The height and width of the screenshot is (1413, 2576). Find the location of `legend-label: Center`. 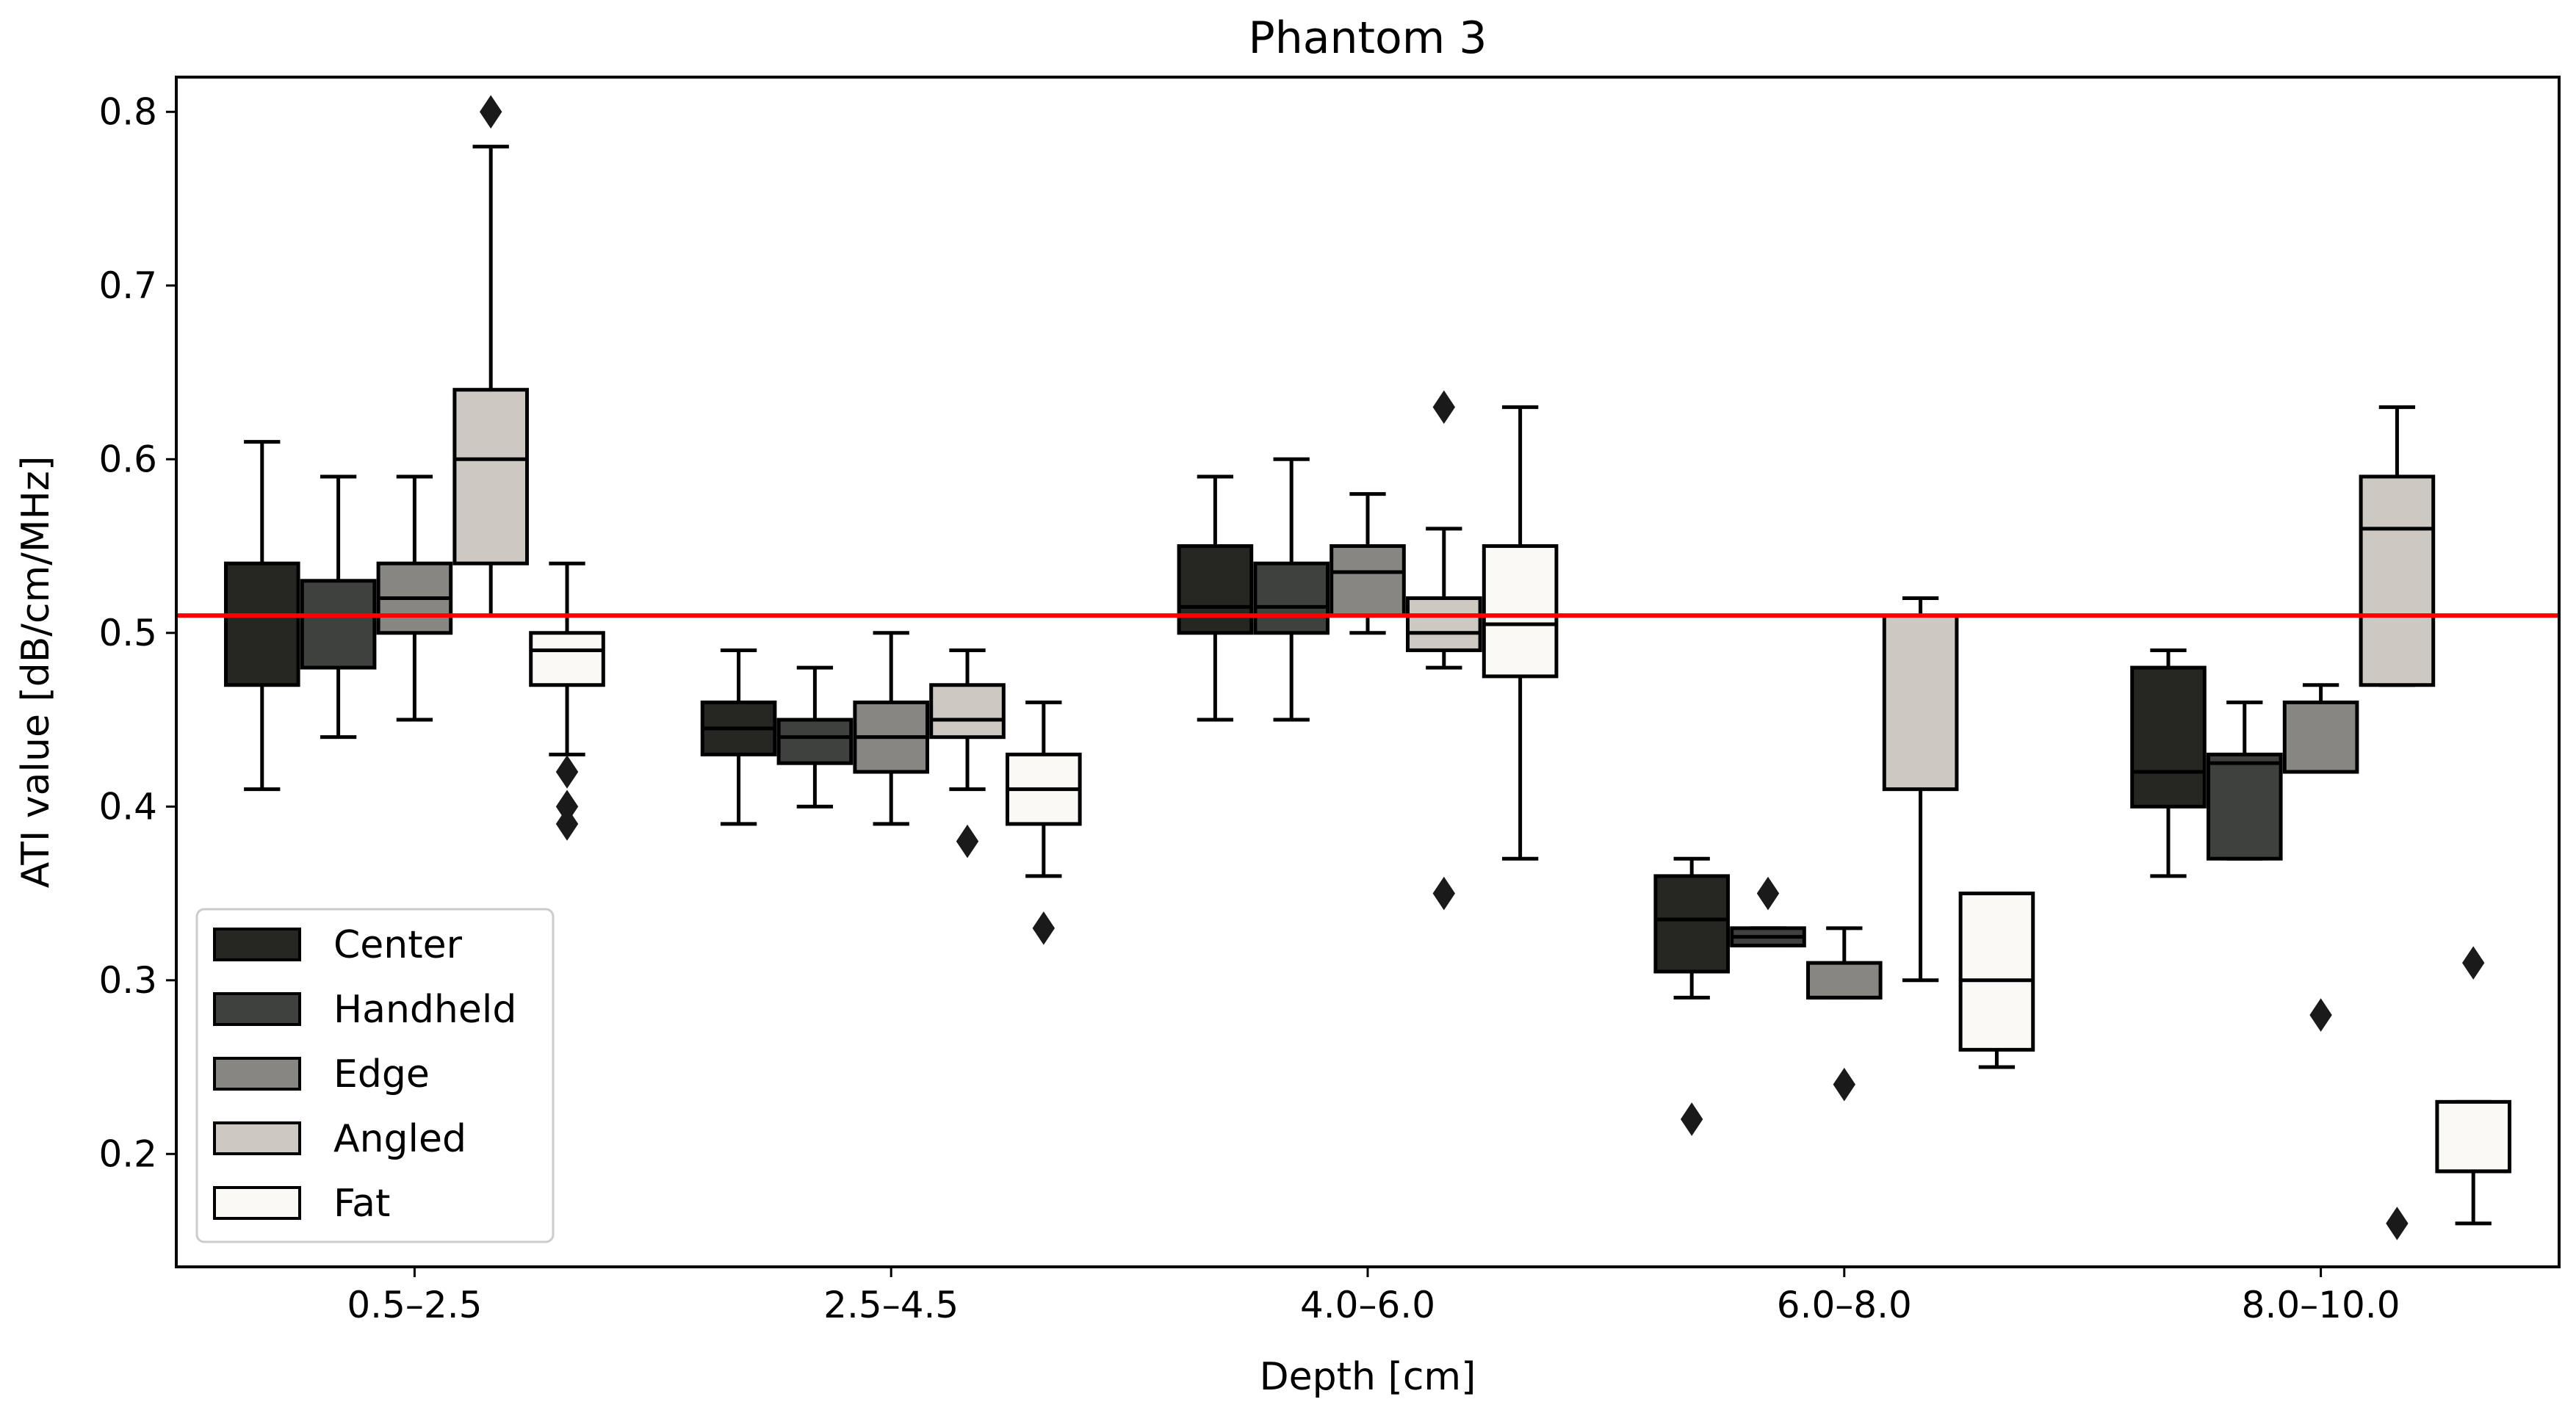

legend-label: Center is located at coordinates (398, 945).